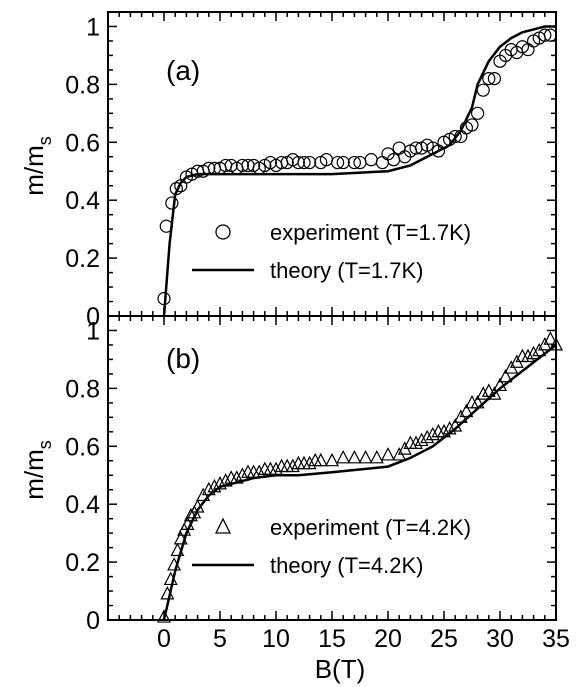 The width and height of the screenshot is (576, 687). Describe the element at coordinates (370, 232) in the screenshot. I see `legend-label: experiment (T=1.7K)` at that location.